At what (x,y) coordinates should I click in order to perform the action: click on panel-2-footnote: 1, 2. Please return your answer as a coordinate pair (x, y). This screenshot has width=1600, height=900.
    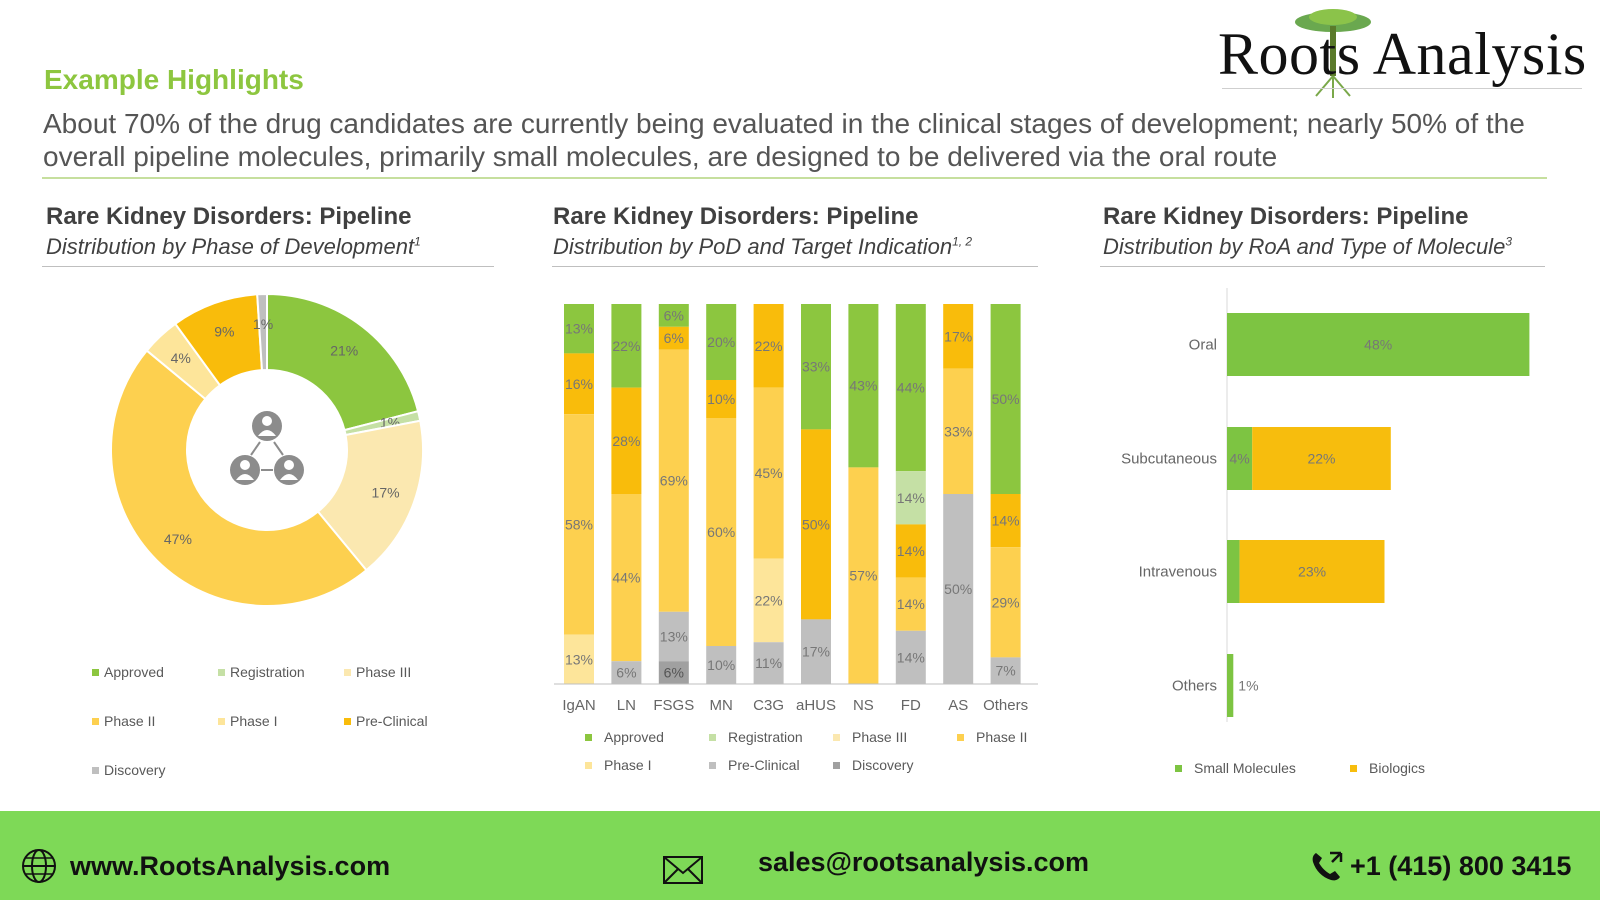
    Looking at the image, I should click on (962, 241).